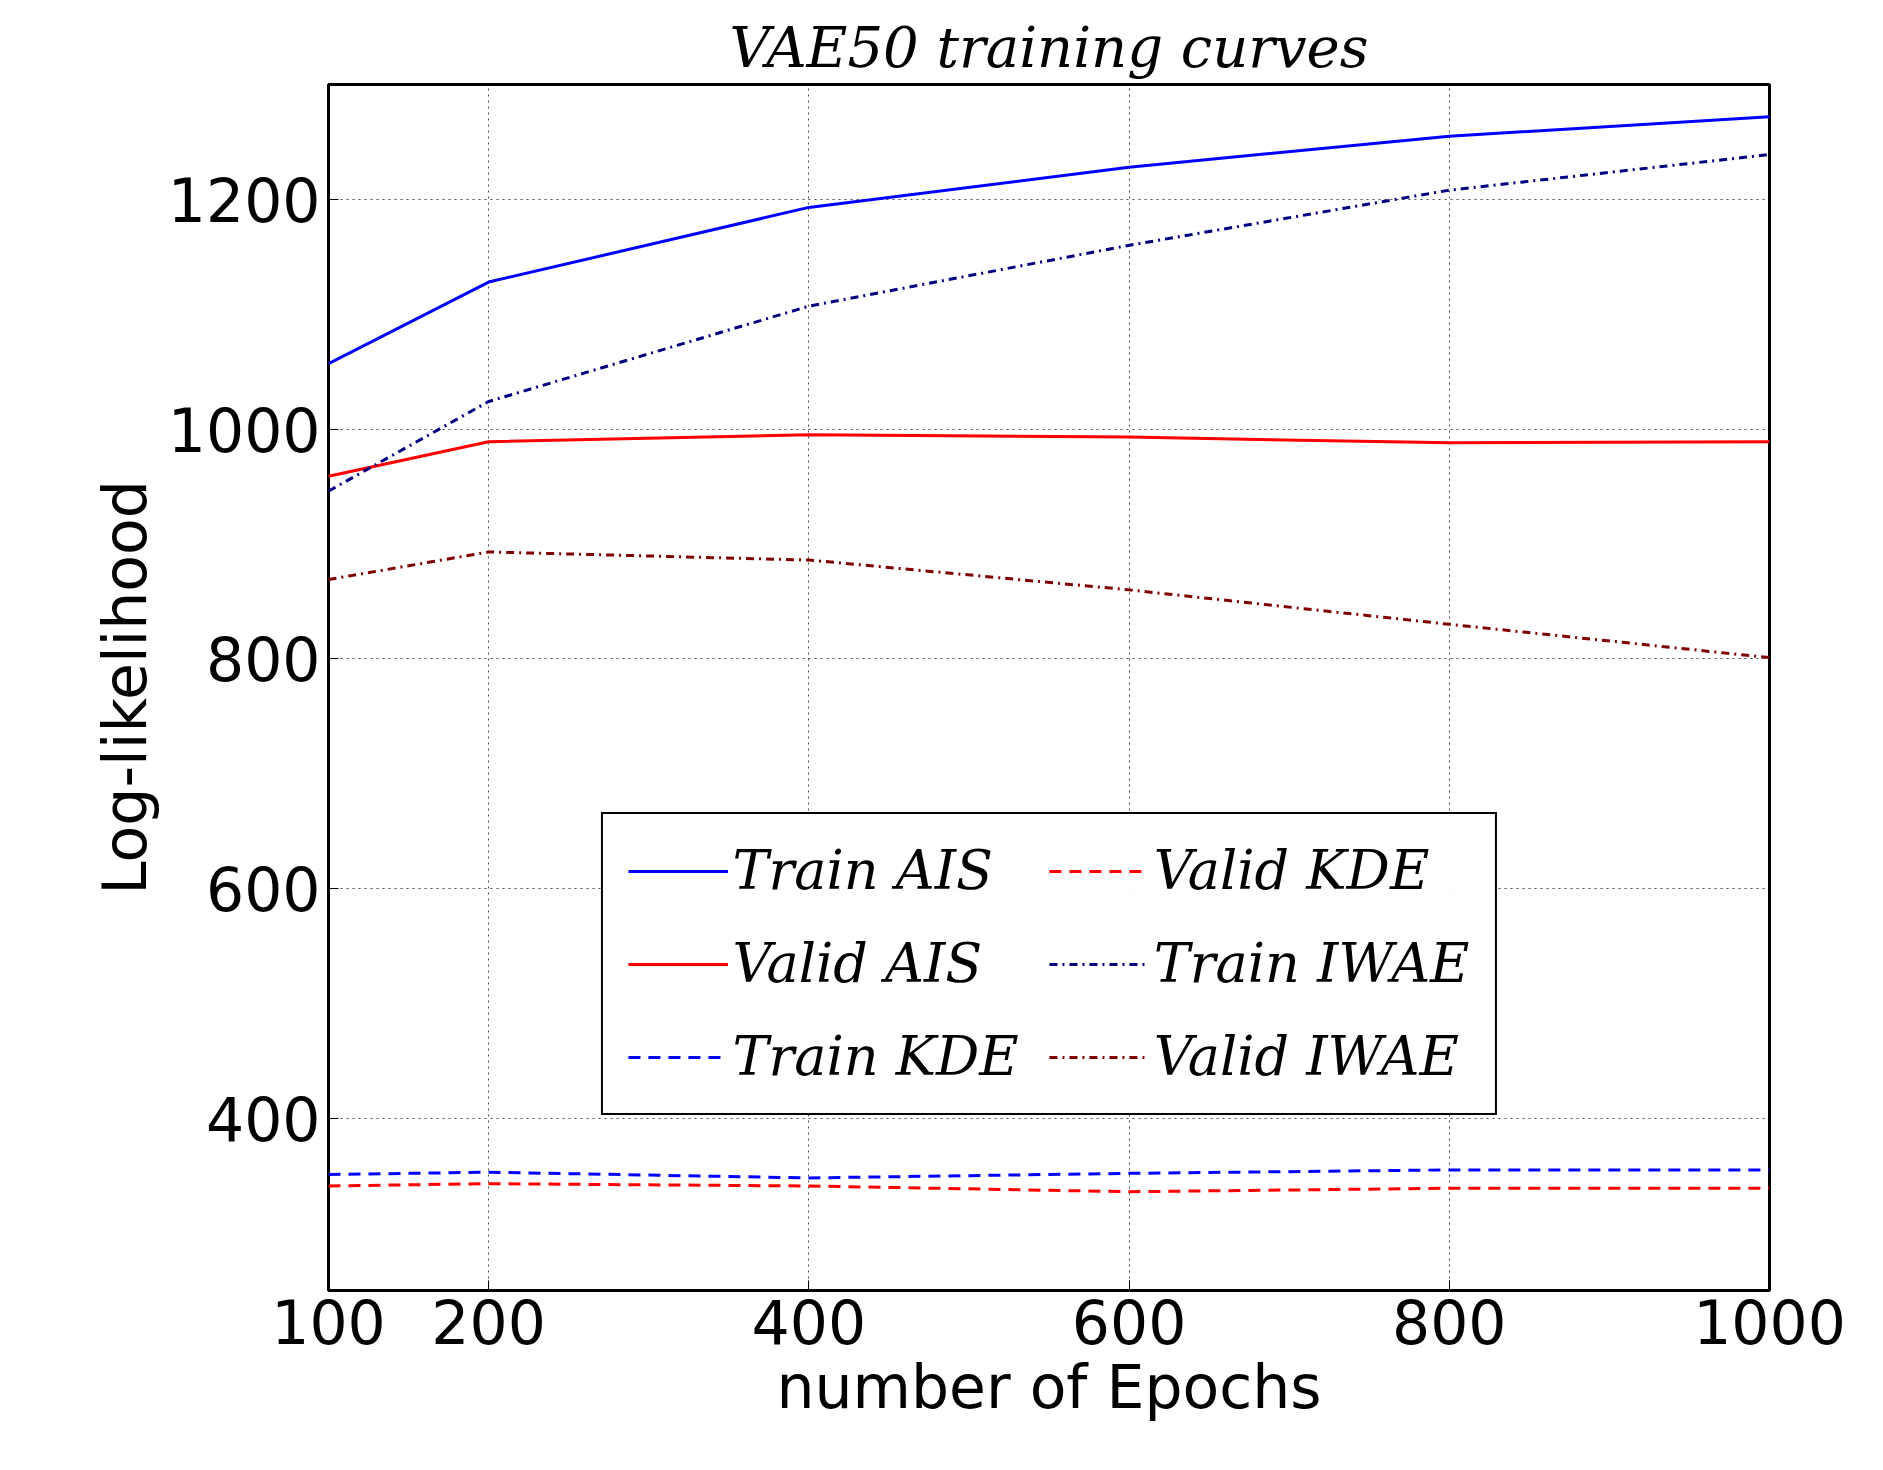  What do you see at coordinates (1449, 1322) in the screenshot?
I see `x-tick-label: 800` at bounding box center [1449, 1322].